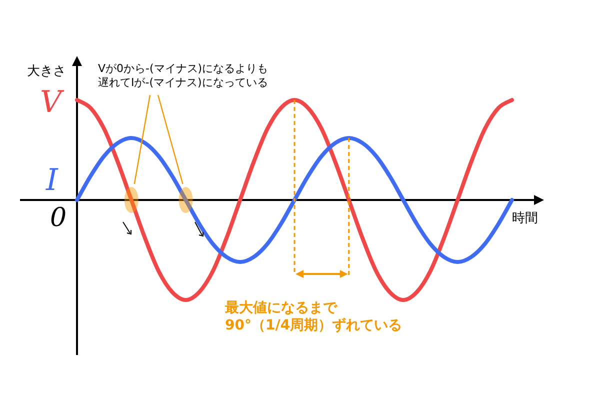 Image resolution: width=600 pixels, height=400 pixels. What do you see at coordinates (525, 218) in the screenshot?
I see `x-axis-title: 時間` at bounding box center [525, 218].